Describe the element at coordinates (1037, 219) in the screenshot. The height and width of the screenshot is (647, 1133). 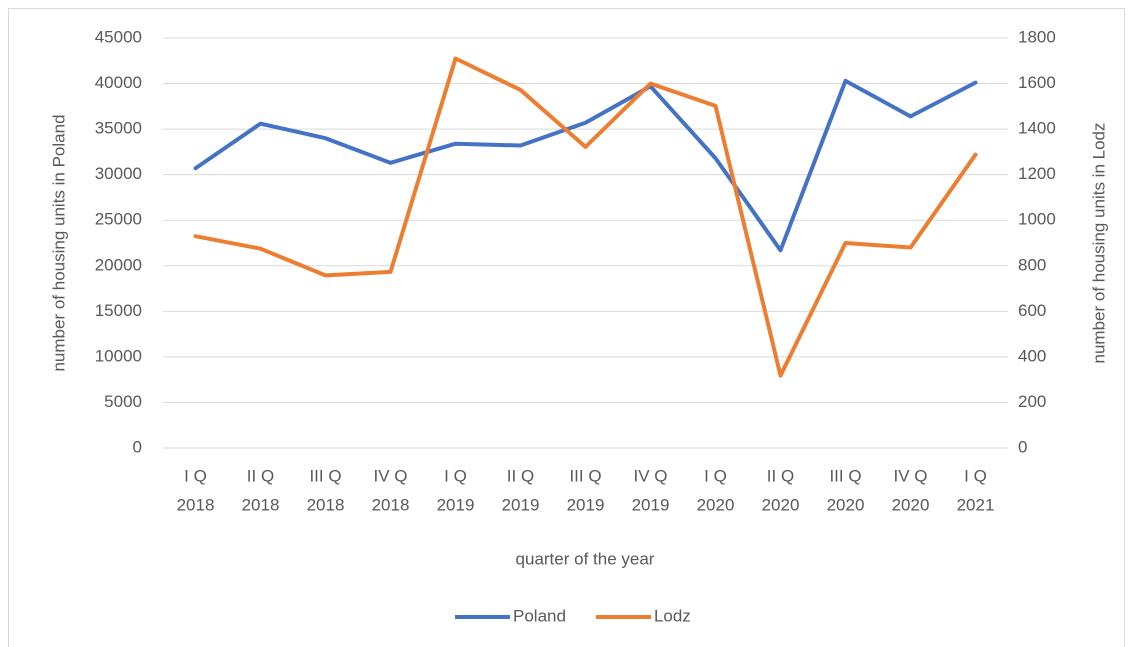
I see `y2-tick-label: 1000` at that location.